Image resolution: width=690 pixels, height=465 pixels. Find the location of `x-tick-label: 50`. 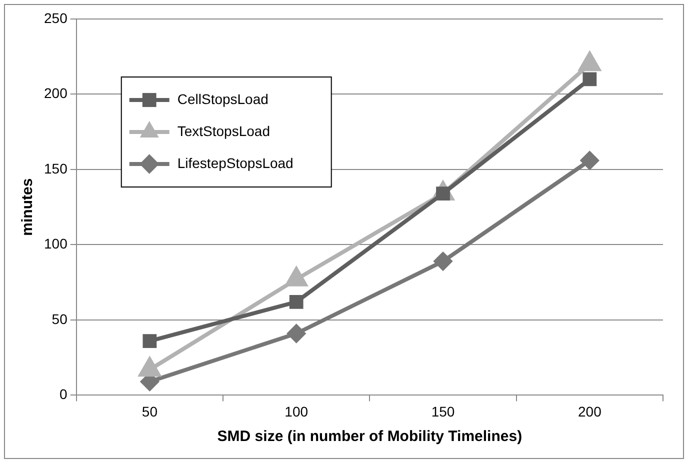

x-tick-label: 50 is located at coordinates (150, 411).